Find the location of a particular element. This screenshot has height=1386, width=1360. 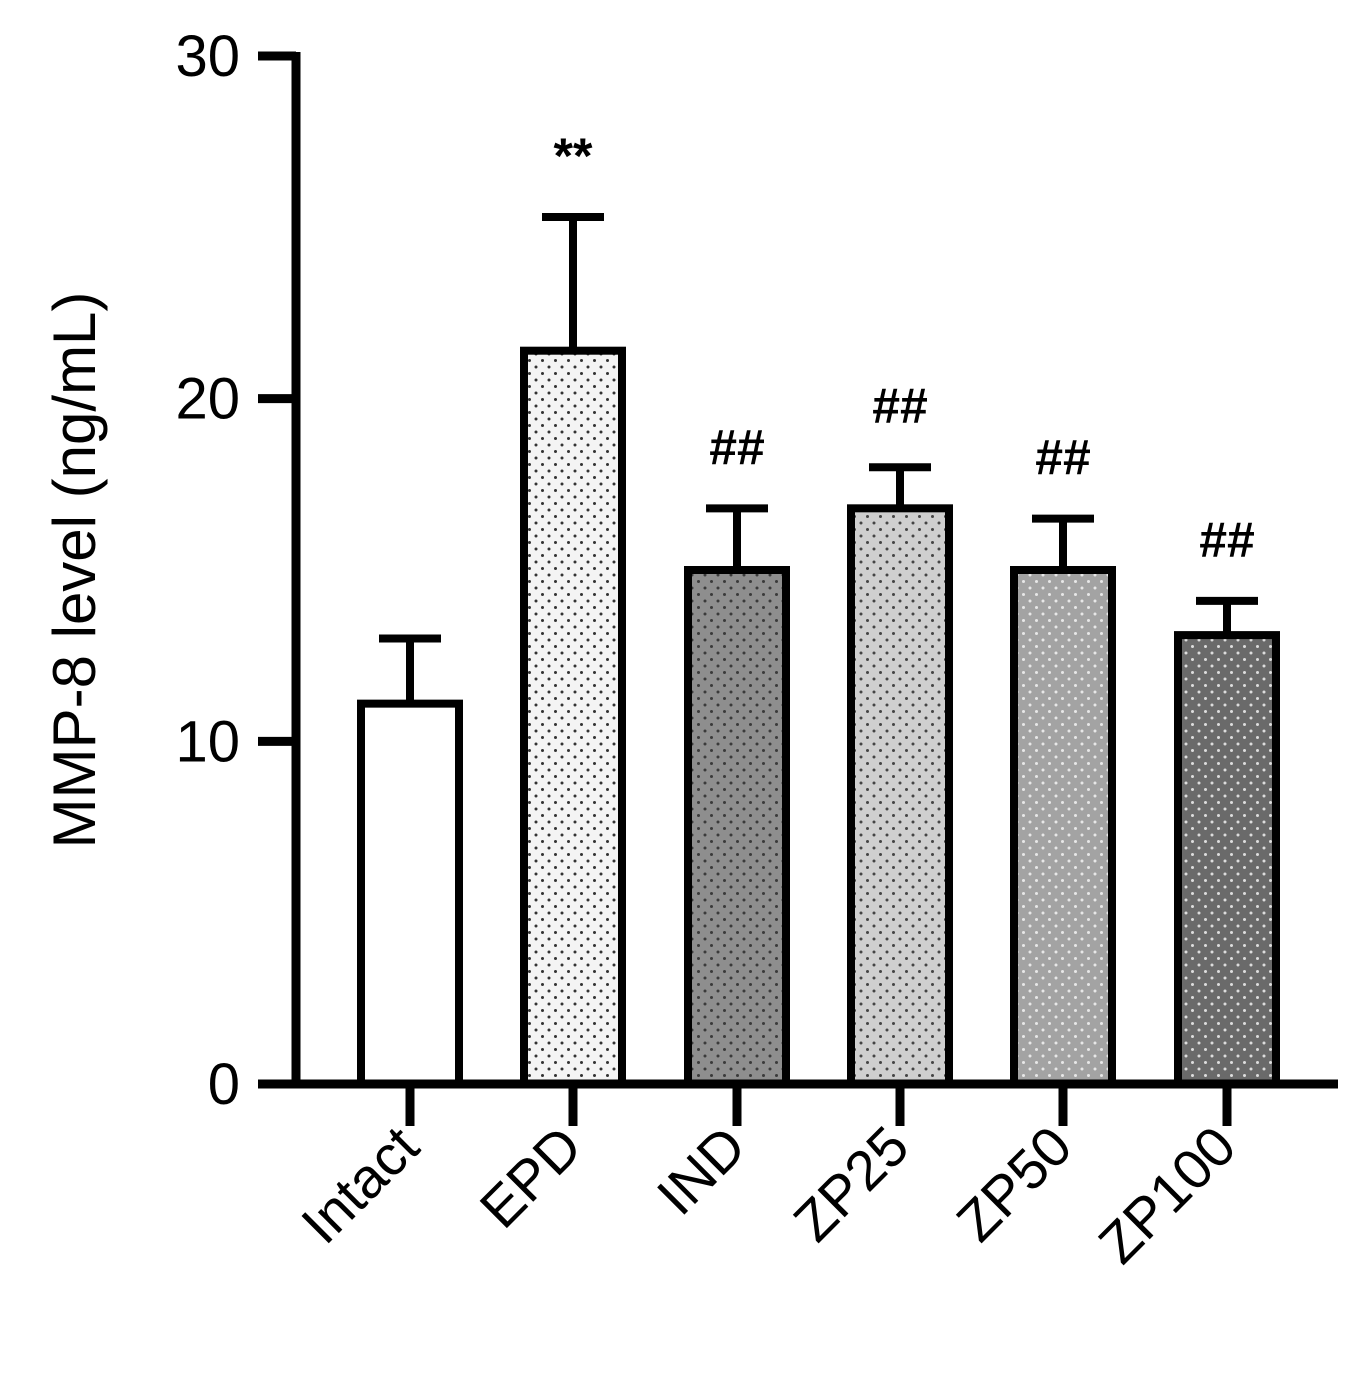

bar-zp100 is located at coordinates (1227, 860).